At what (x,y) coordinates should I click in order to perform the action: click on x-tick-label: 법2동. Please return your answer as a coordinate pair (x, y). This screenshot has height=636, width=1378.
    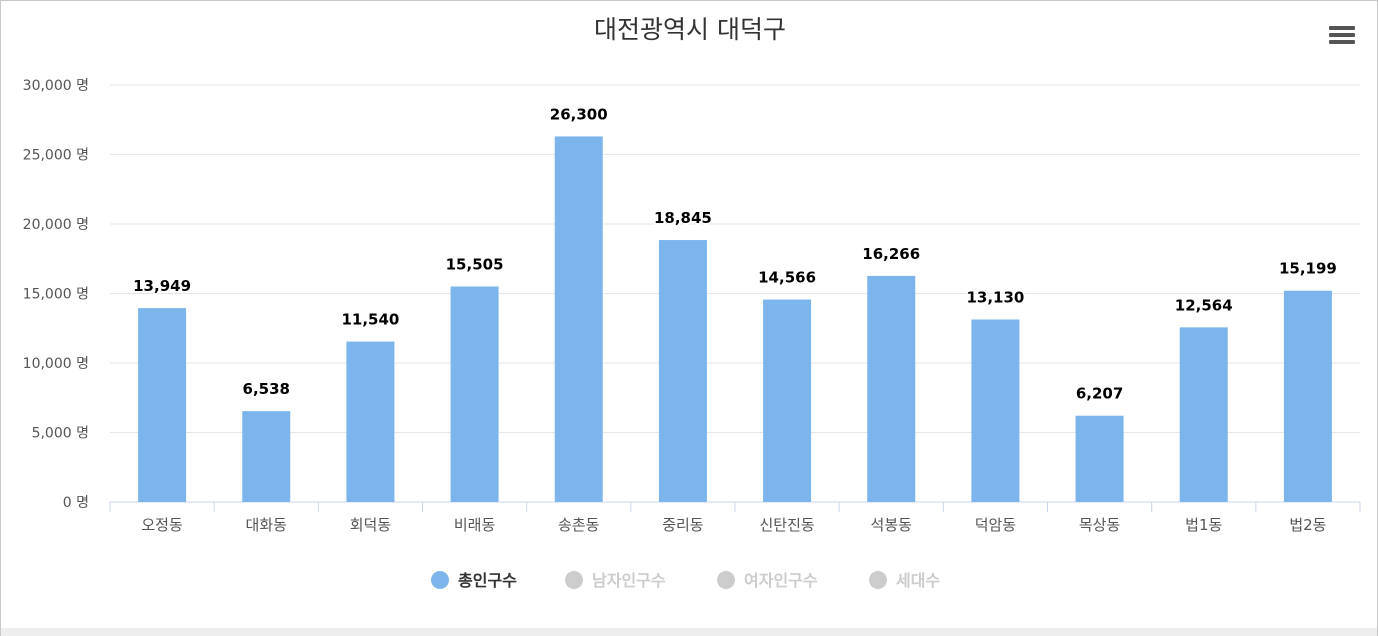
    Looking at the image, I should click on (1307, 525).